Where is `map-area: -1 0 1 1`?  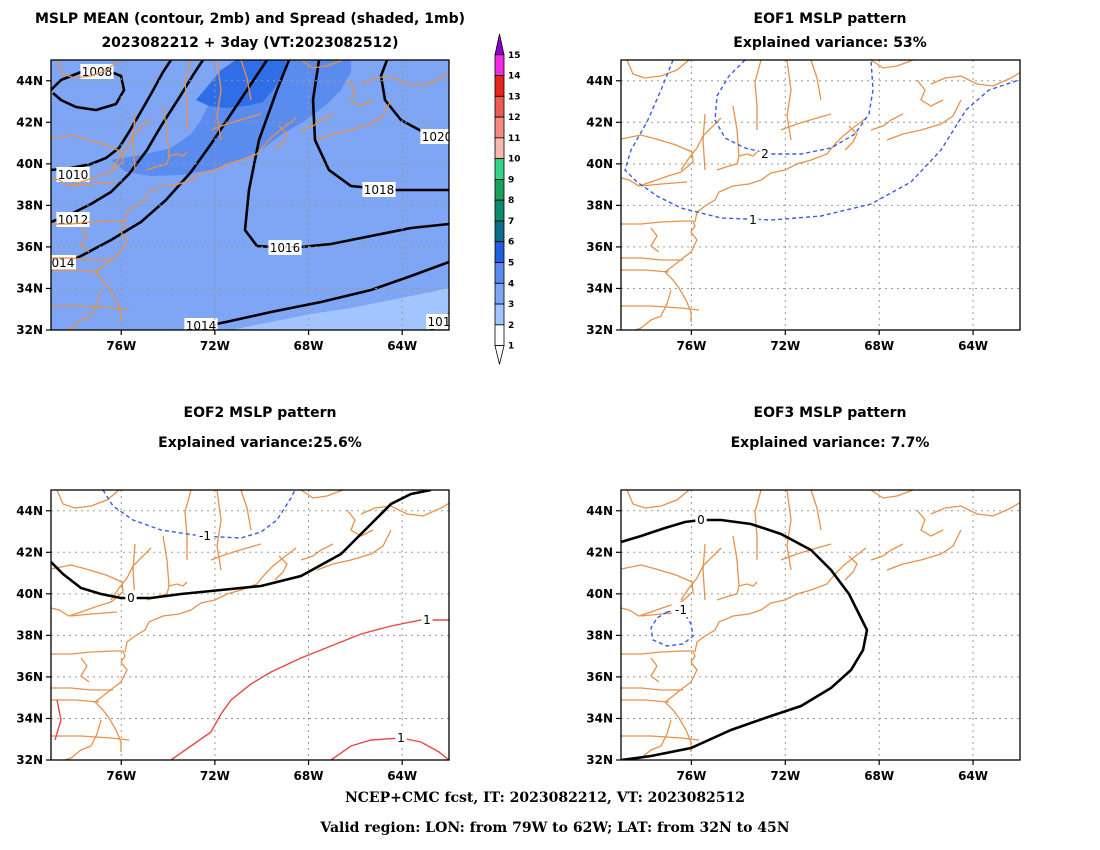
map-area: -1 0 1 1 is located at coordinates (250, 625).